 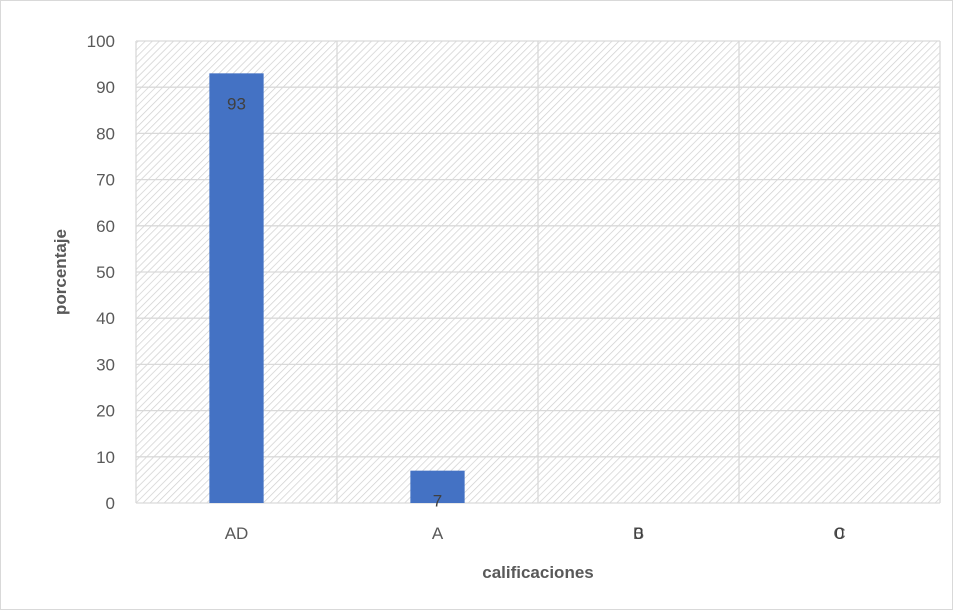 What do you see at coordinates (105, 411) in the screenshot?
I see `y-tick-label: 20` at bounding box center [105, 411].